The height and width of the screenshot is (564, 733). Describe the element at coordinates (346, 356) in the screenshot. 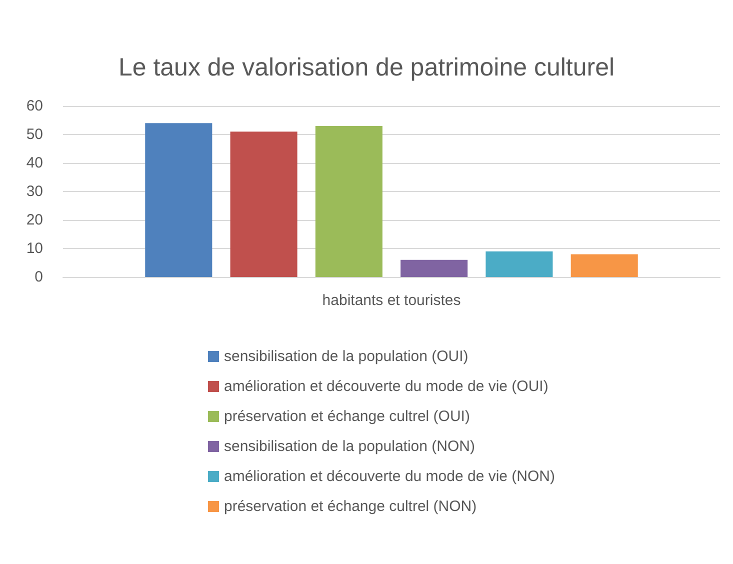

I see `legend-label: sensibilisation de la population (OUI)` at that location.